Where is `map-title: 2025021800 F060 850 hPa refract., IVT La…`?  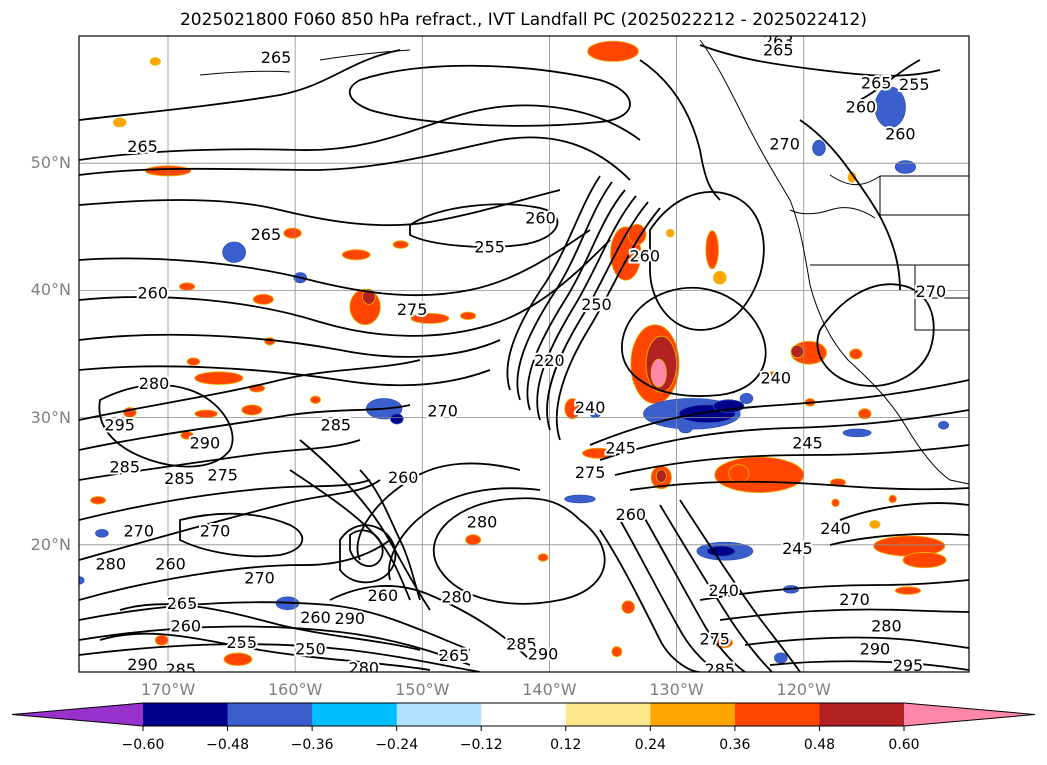
map-title: 2025021800 F060 850 hPa refract., IVT La… is located at coordinates (523, 20).